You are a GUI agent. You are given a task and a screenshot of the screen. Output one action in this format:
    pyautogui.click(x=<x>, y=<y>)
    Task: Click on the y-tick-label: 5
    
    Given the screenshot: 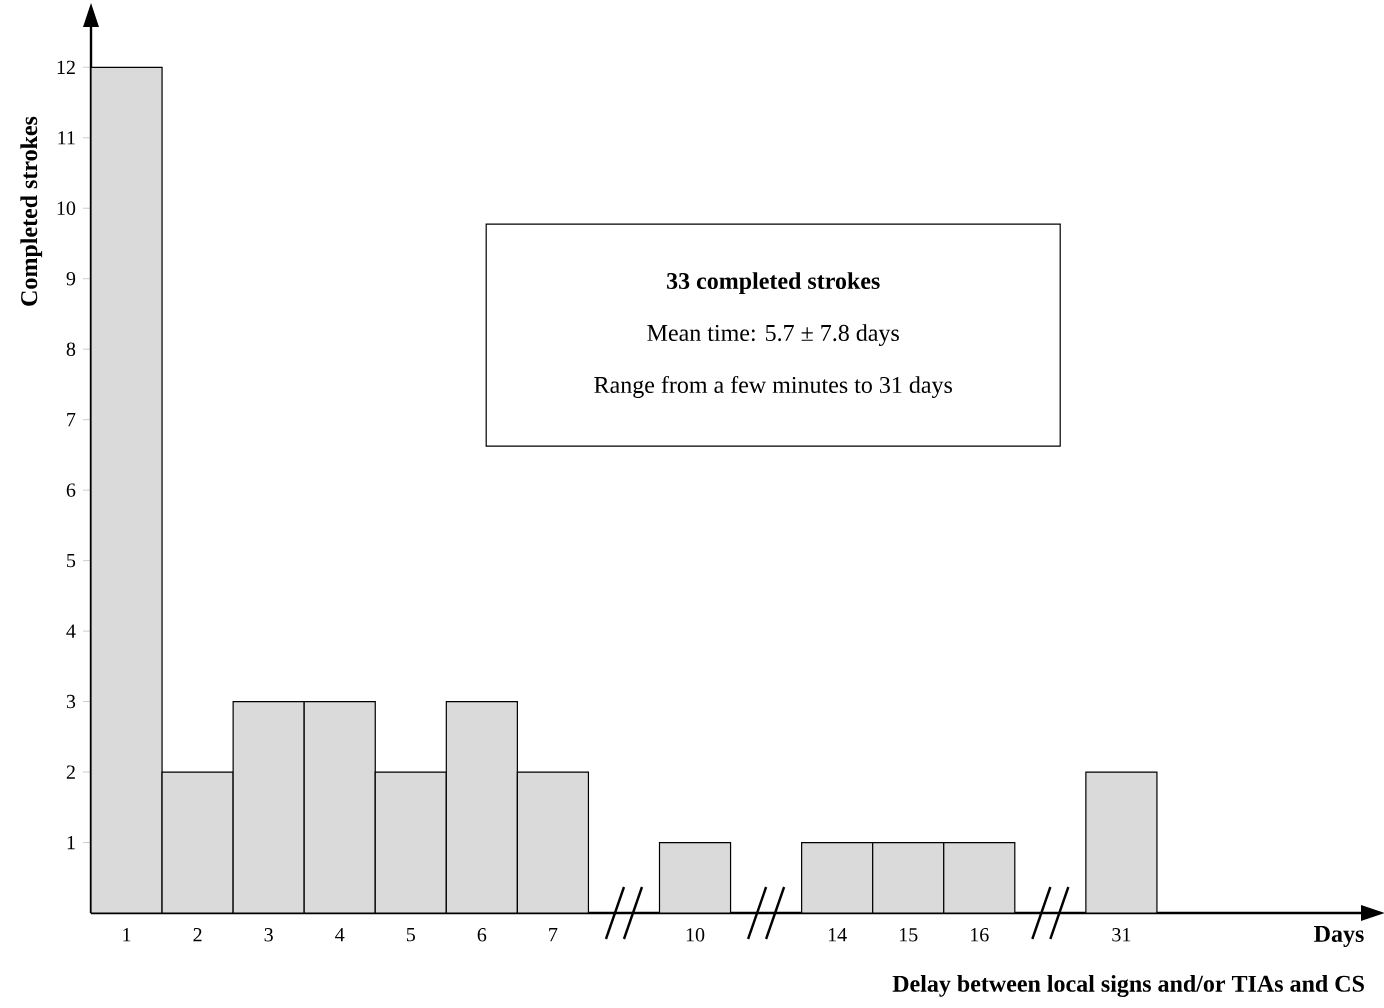 What is the action you would take?
    pyautogui.click(x=71, y=560)
    